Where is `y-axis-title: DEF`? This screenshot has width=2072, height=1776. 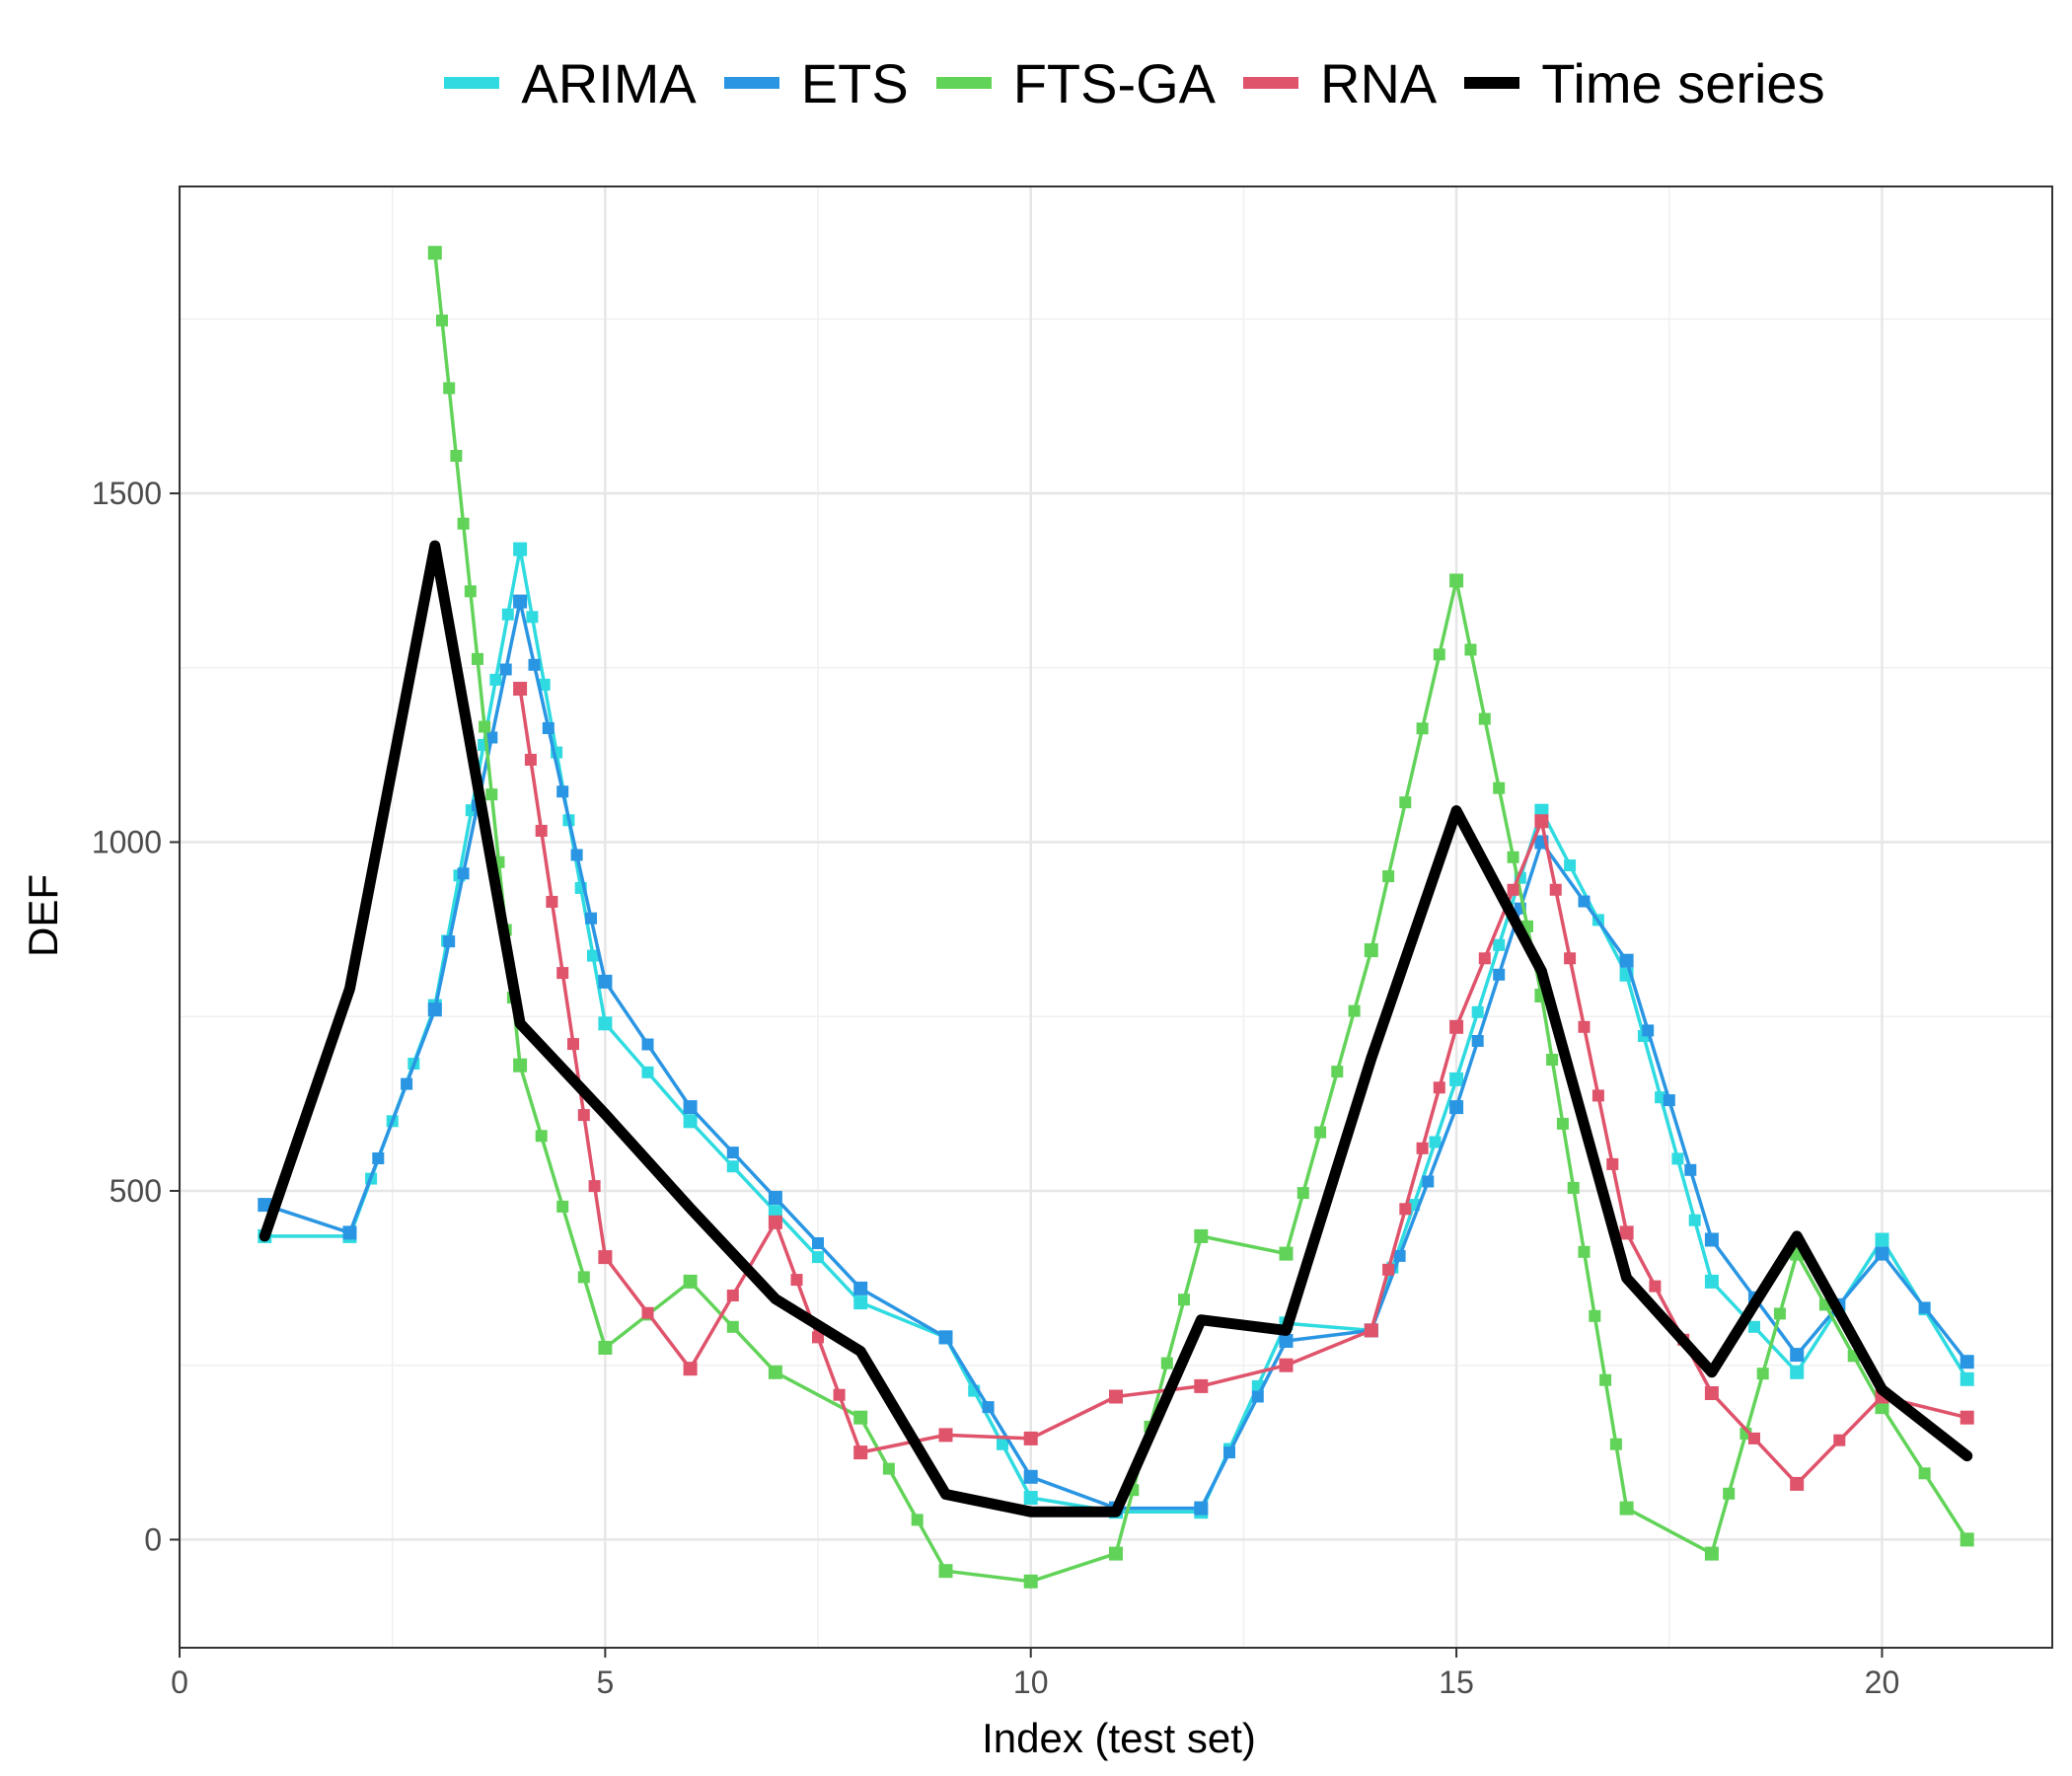 y-axis-title: DEF is located at coordinates (43, 916).